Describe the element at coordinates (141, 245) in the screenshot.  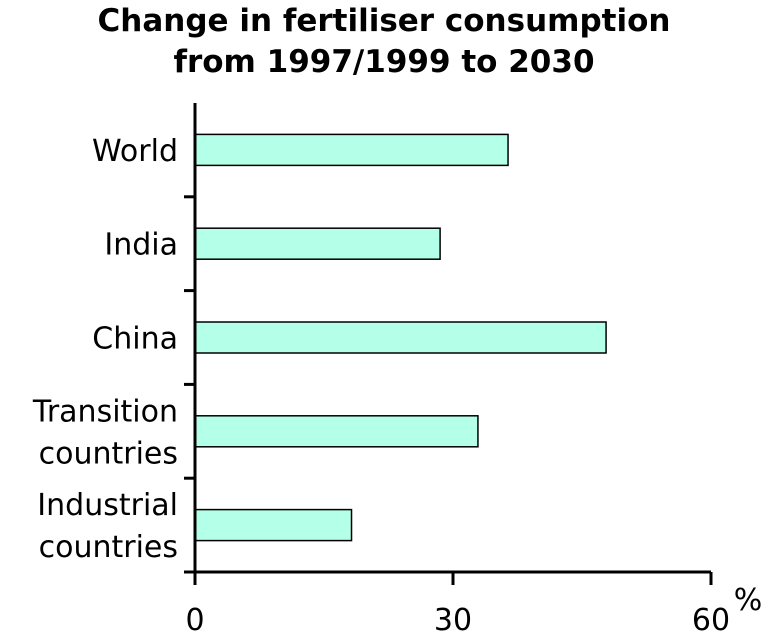
I see `category-label: India` at that location.